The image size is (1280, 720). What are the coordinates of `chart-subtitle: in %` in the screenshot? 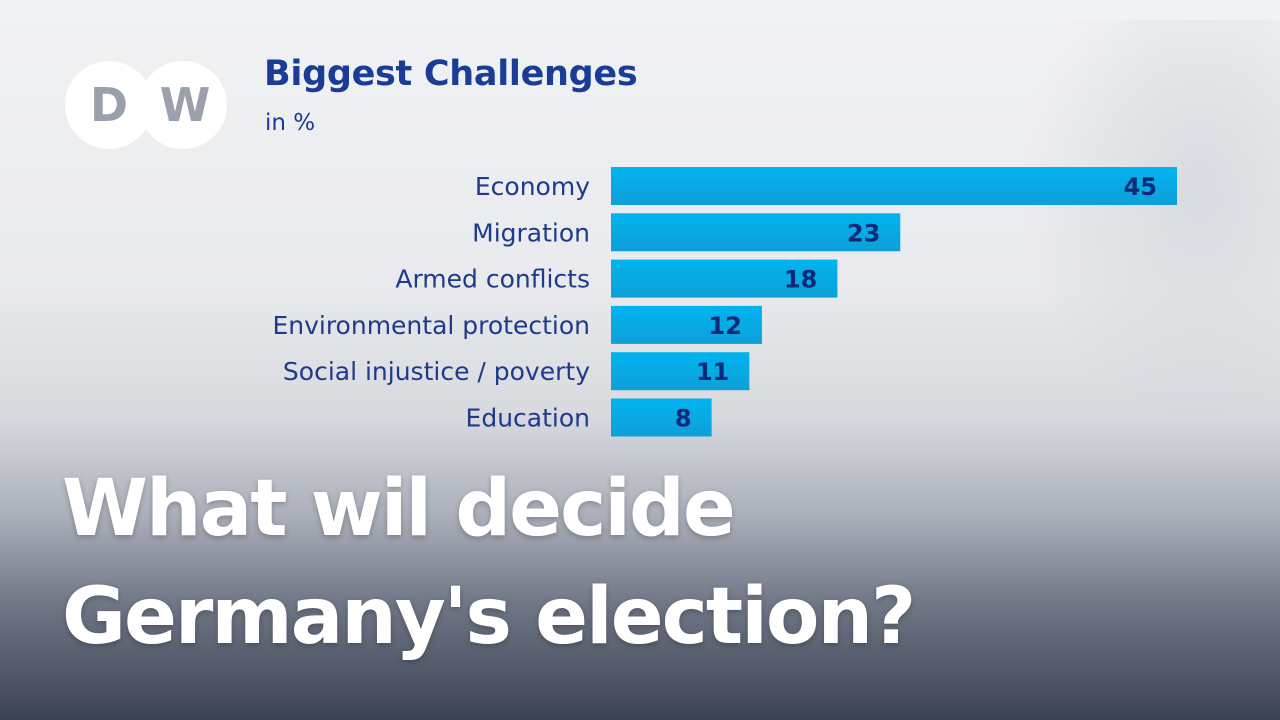 It's located at (290, 123).